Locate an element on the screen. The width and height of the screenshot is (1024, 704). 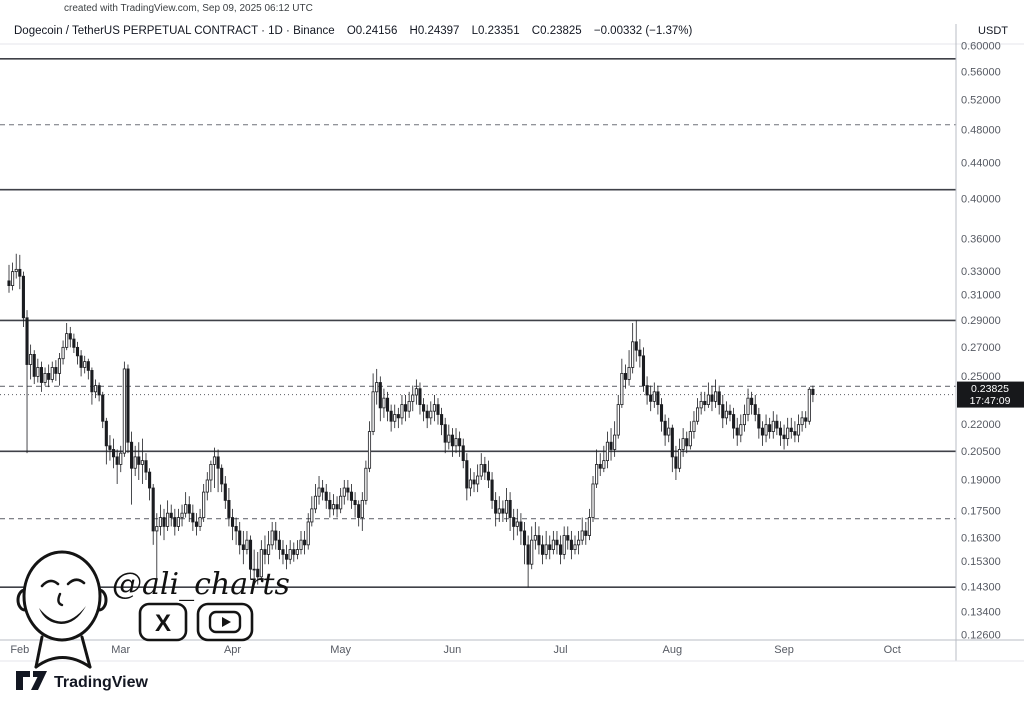
svg-text: 0.13400 is located at coordinates (981, 612).